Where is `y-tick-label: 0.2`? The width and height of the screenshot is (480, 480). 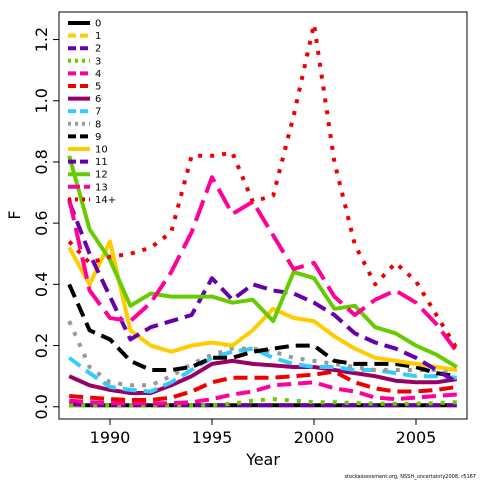 y-tick-label: 0.2 is located at coordinates (41, 345).